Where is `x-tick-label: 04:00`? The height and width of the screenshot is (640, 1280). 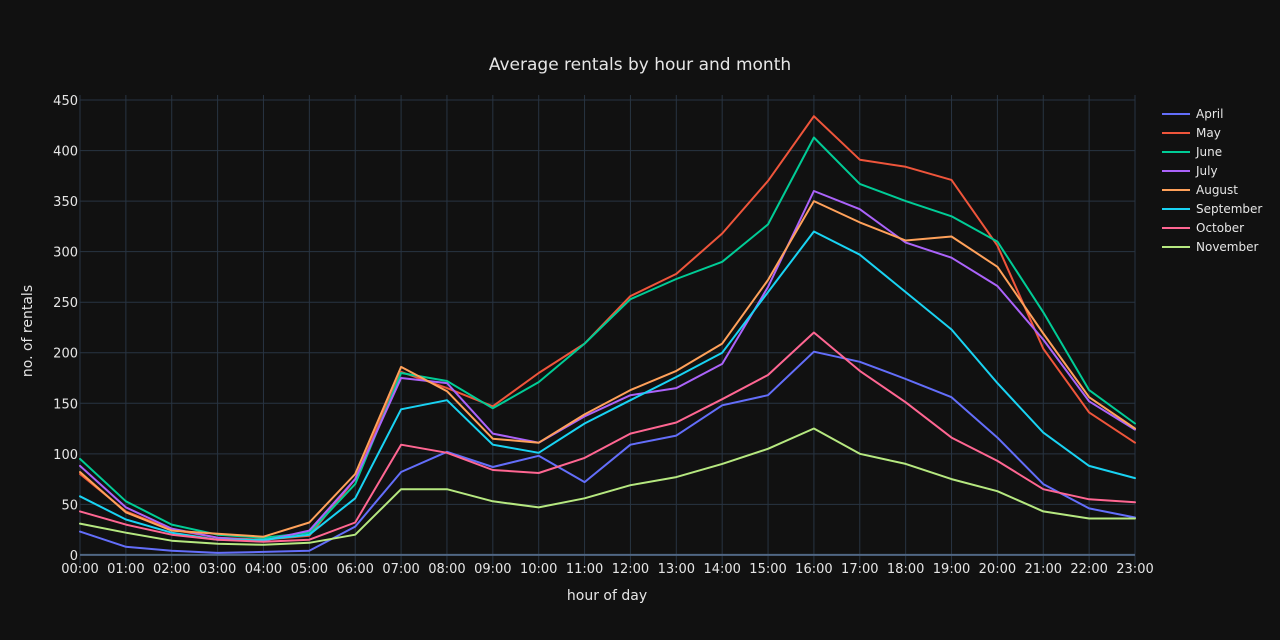
x-tick-label: 04:00 is located at coordinates (263, 569).